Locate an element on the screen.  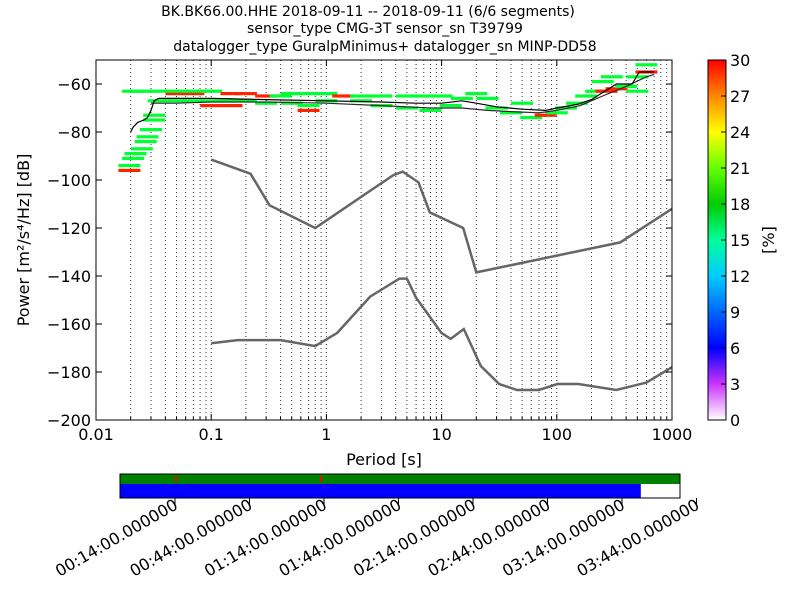
time-tick-label: 00:14:00.000000 is located at coordinates (116, 537).